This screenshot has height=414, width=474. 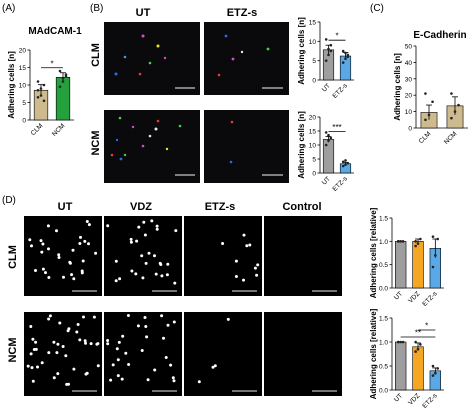 What do you see at coordinates (11, 85) in the screenshot?
I see `y-axis-label: Adhering cells [n]` at bounding box center [11, 85].